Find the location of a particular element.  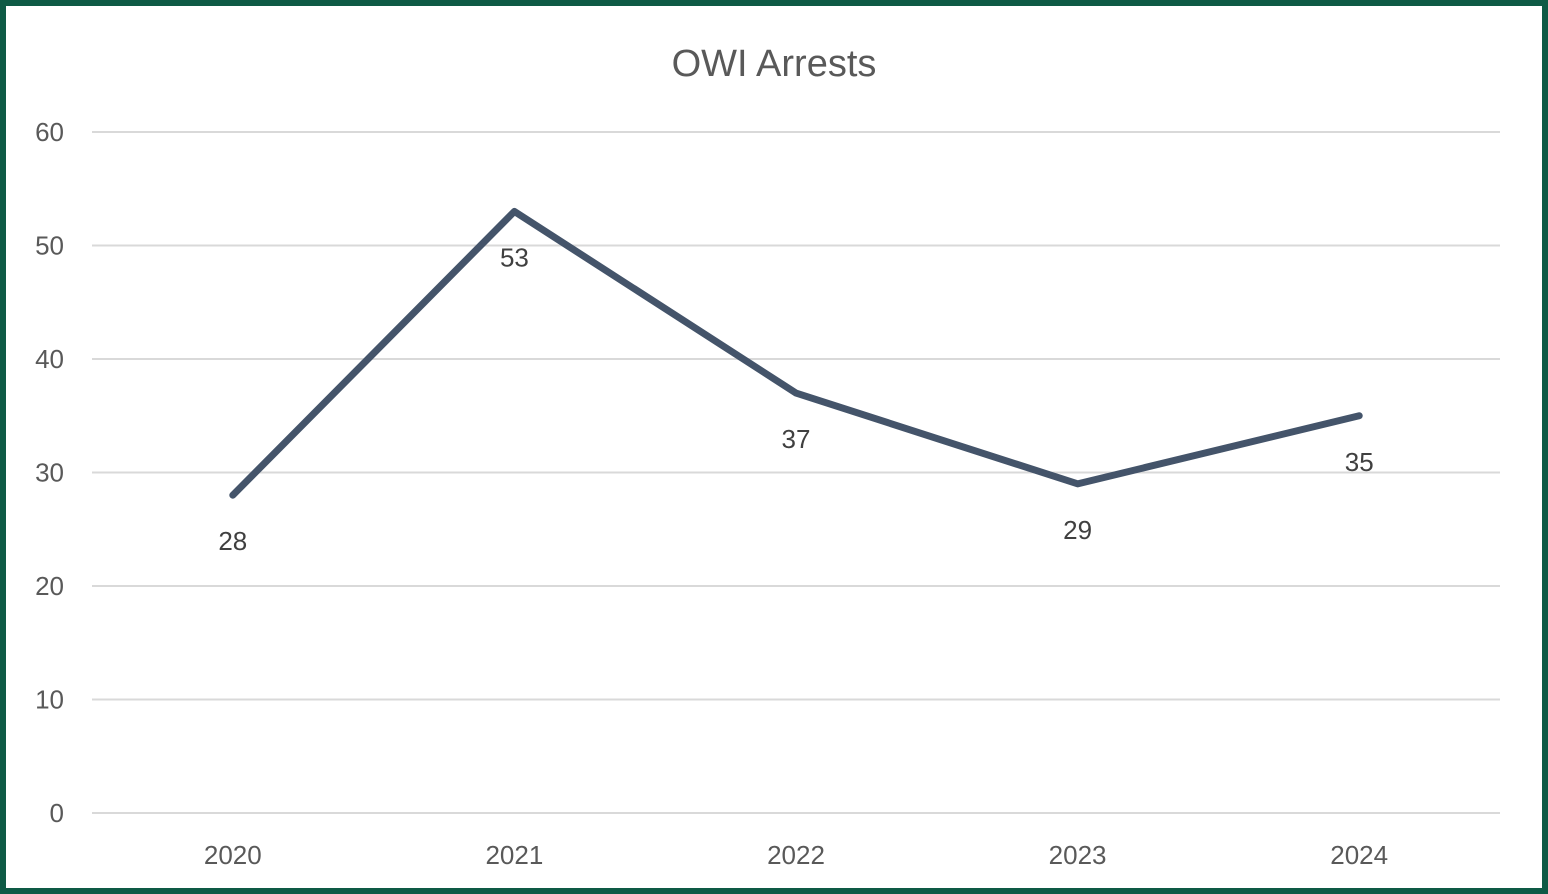

x-tick-label: 2023 is located at coordinates (1078, 855).